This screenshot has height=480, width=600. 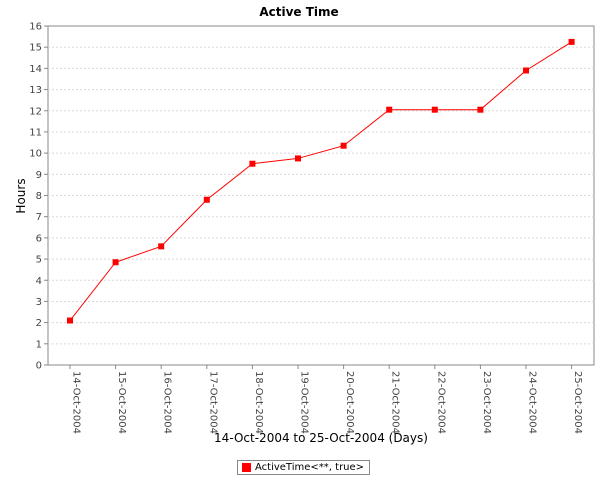 I want to click on legend-swatch-icon, so click(x=246, y=467).